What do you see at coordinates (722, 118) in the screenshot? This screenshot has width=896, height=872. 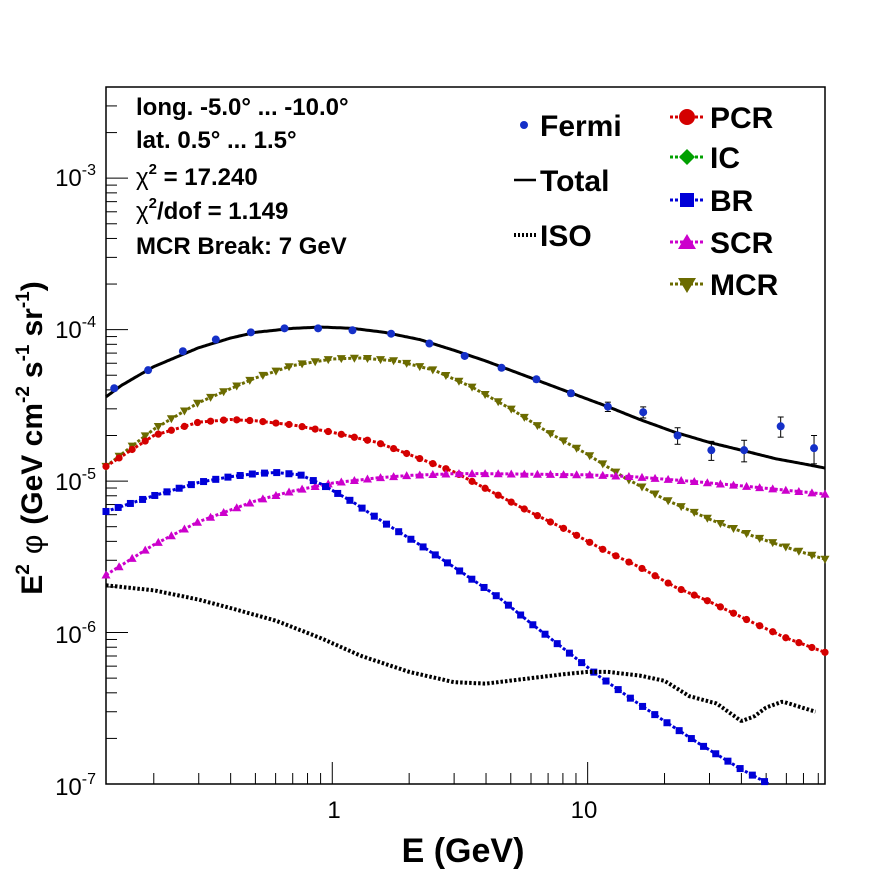 I see `legend-entry-pcr: PCR` at bounding box center [722, 118].